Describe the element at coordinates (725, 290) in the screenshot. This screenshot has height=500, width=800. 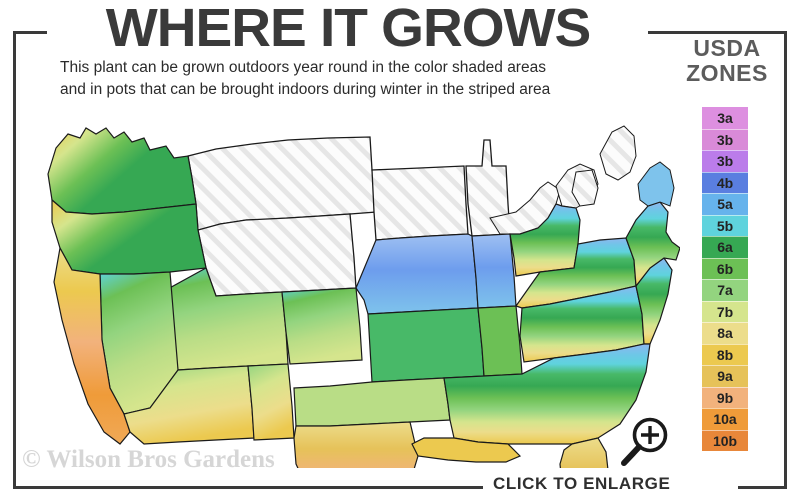
I see `legend-zone-7a-8: 7a` at that location.